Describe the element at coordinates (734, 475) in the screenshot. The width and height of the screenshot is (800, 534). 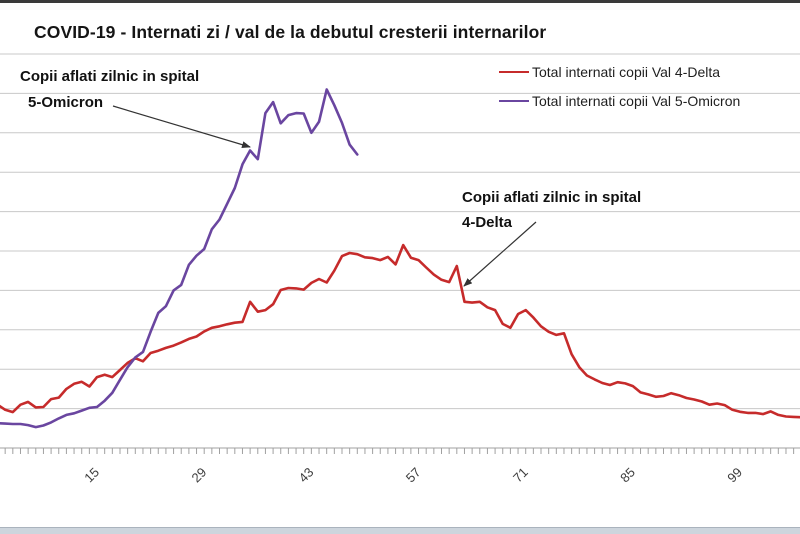
I see `svg-text: 99` at that location.